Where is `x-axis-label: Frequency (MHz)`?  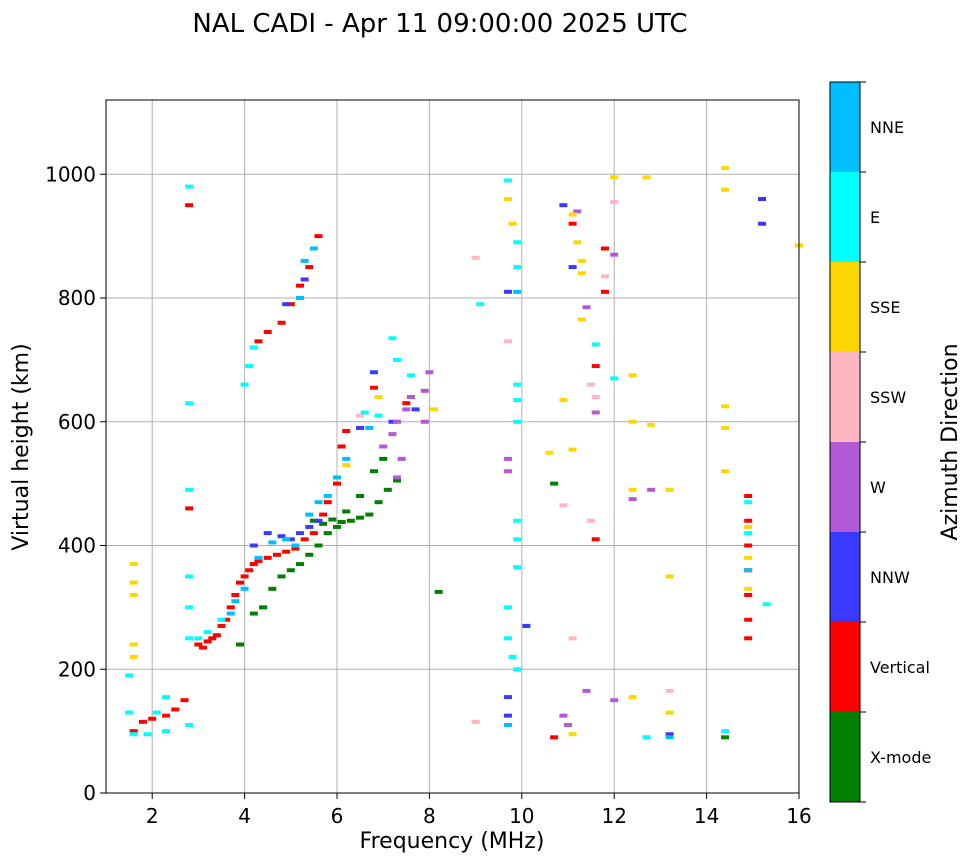
x-axis-label: Frequency (MHz) is located at coordinates (452, 841).